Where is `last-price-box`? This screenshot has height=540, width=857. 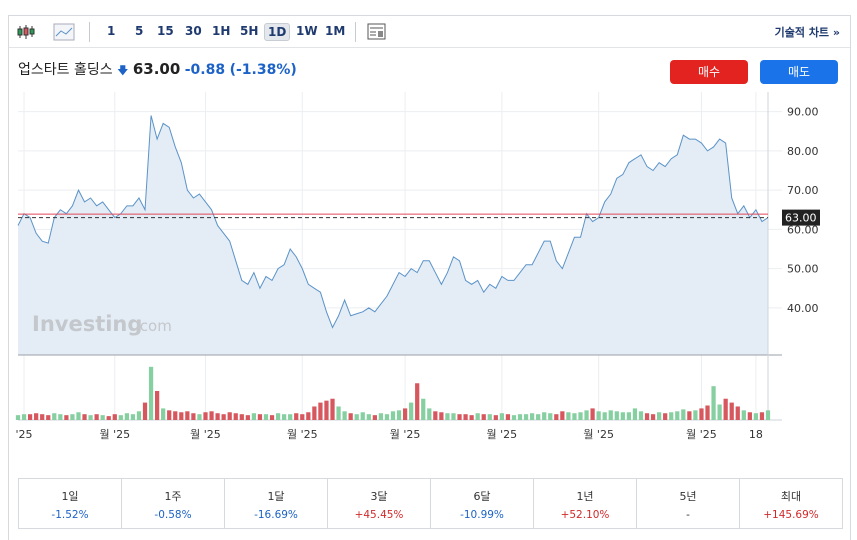
last-price-box is located at coordinates (801, 217).